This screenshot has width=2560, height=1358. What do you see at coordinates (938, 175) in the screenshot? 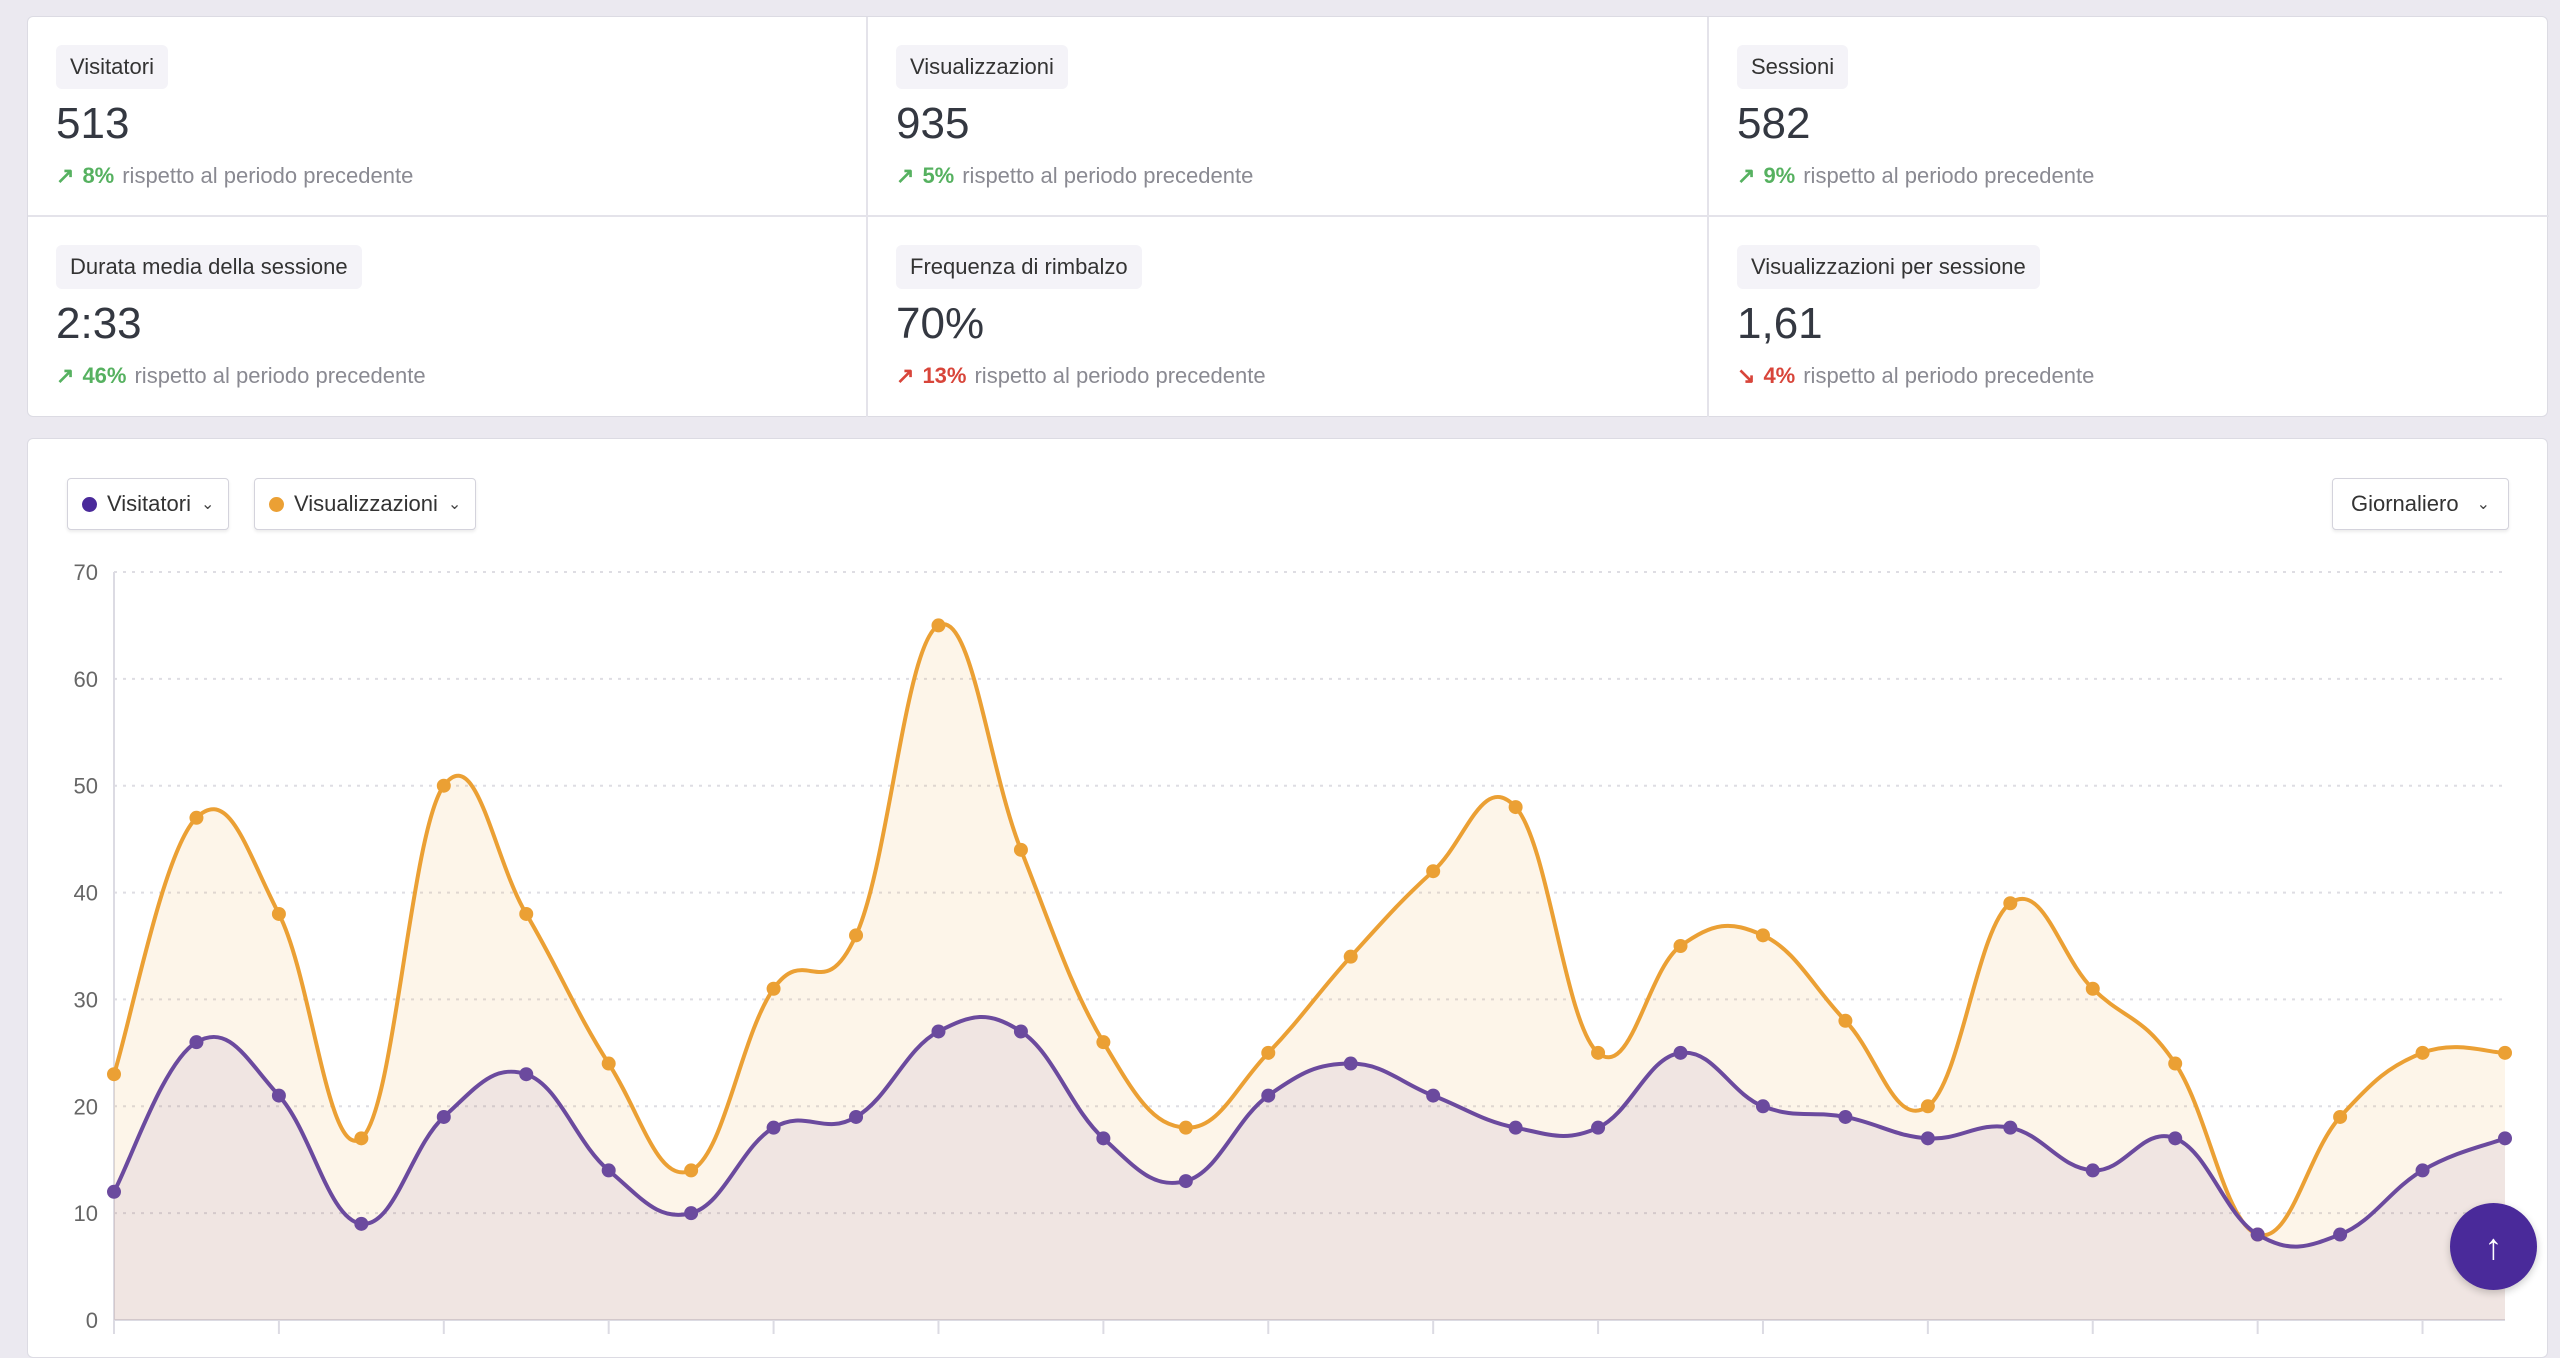
I see `stat-change-pct: 5%` at bounding box center [938, 175].